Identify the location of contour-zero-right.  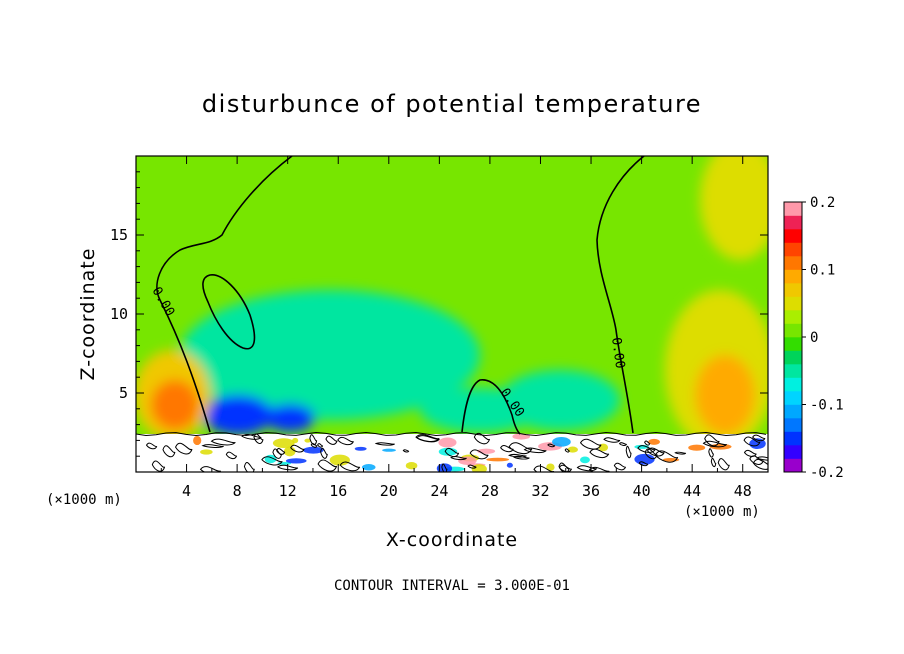
(620, 295).